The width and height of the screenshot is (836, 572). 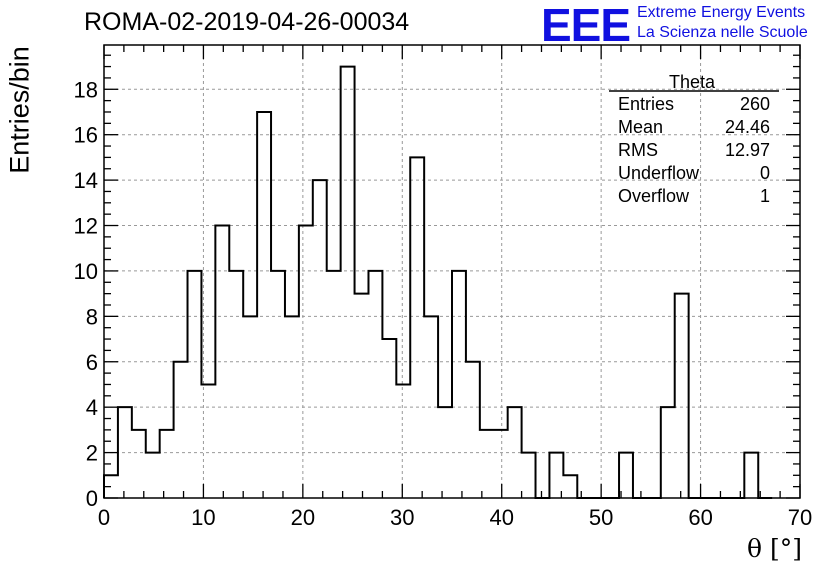 I want to click on stats-row-label: Underflow, so click(x=659, y=173).